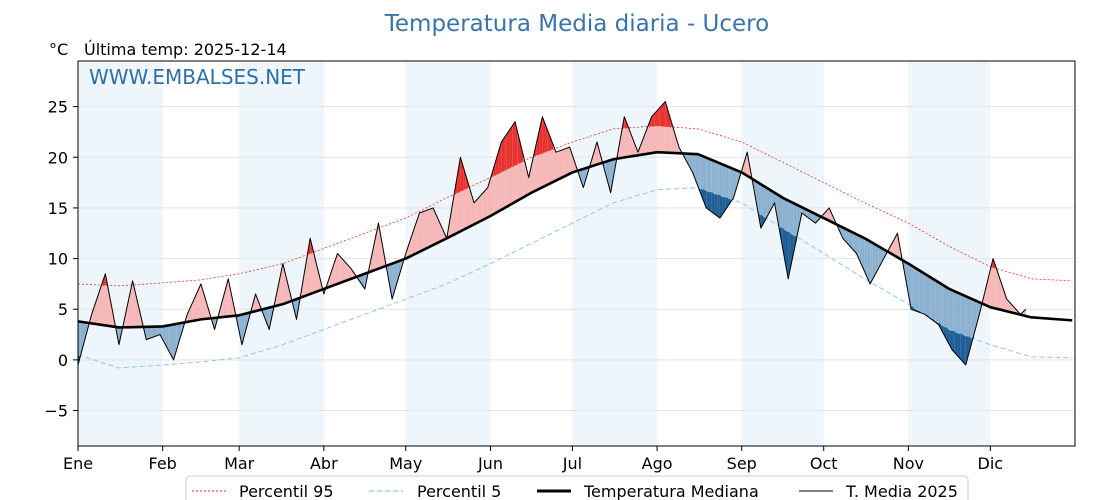 Image resolution: width=1120 pixels, height=500 pixels. Describe the element at coordinates (459, 491) in the screenshot. I see `legend-label-p5: Percentil 5` at that location.